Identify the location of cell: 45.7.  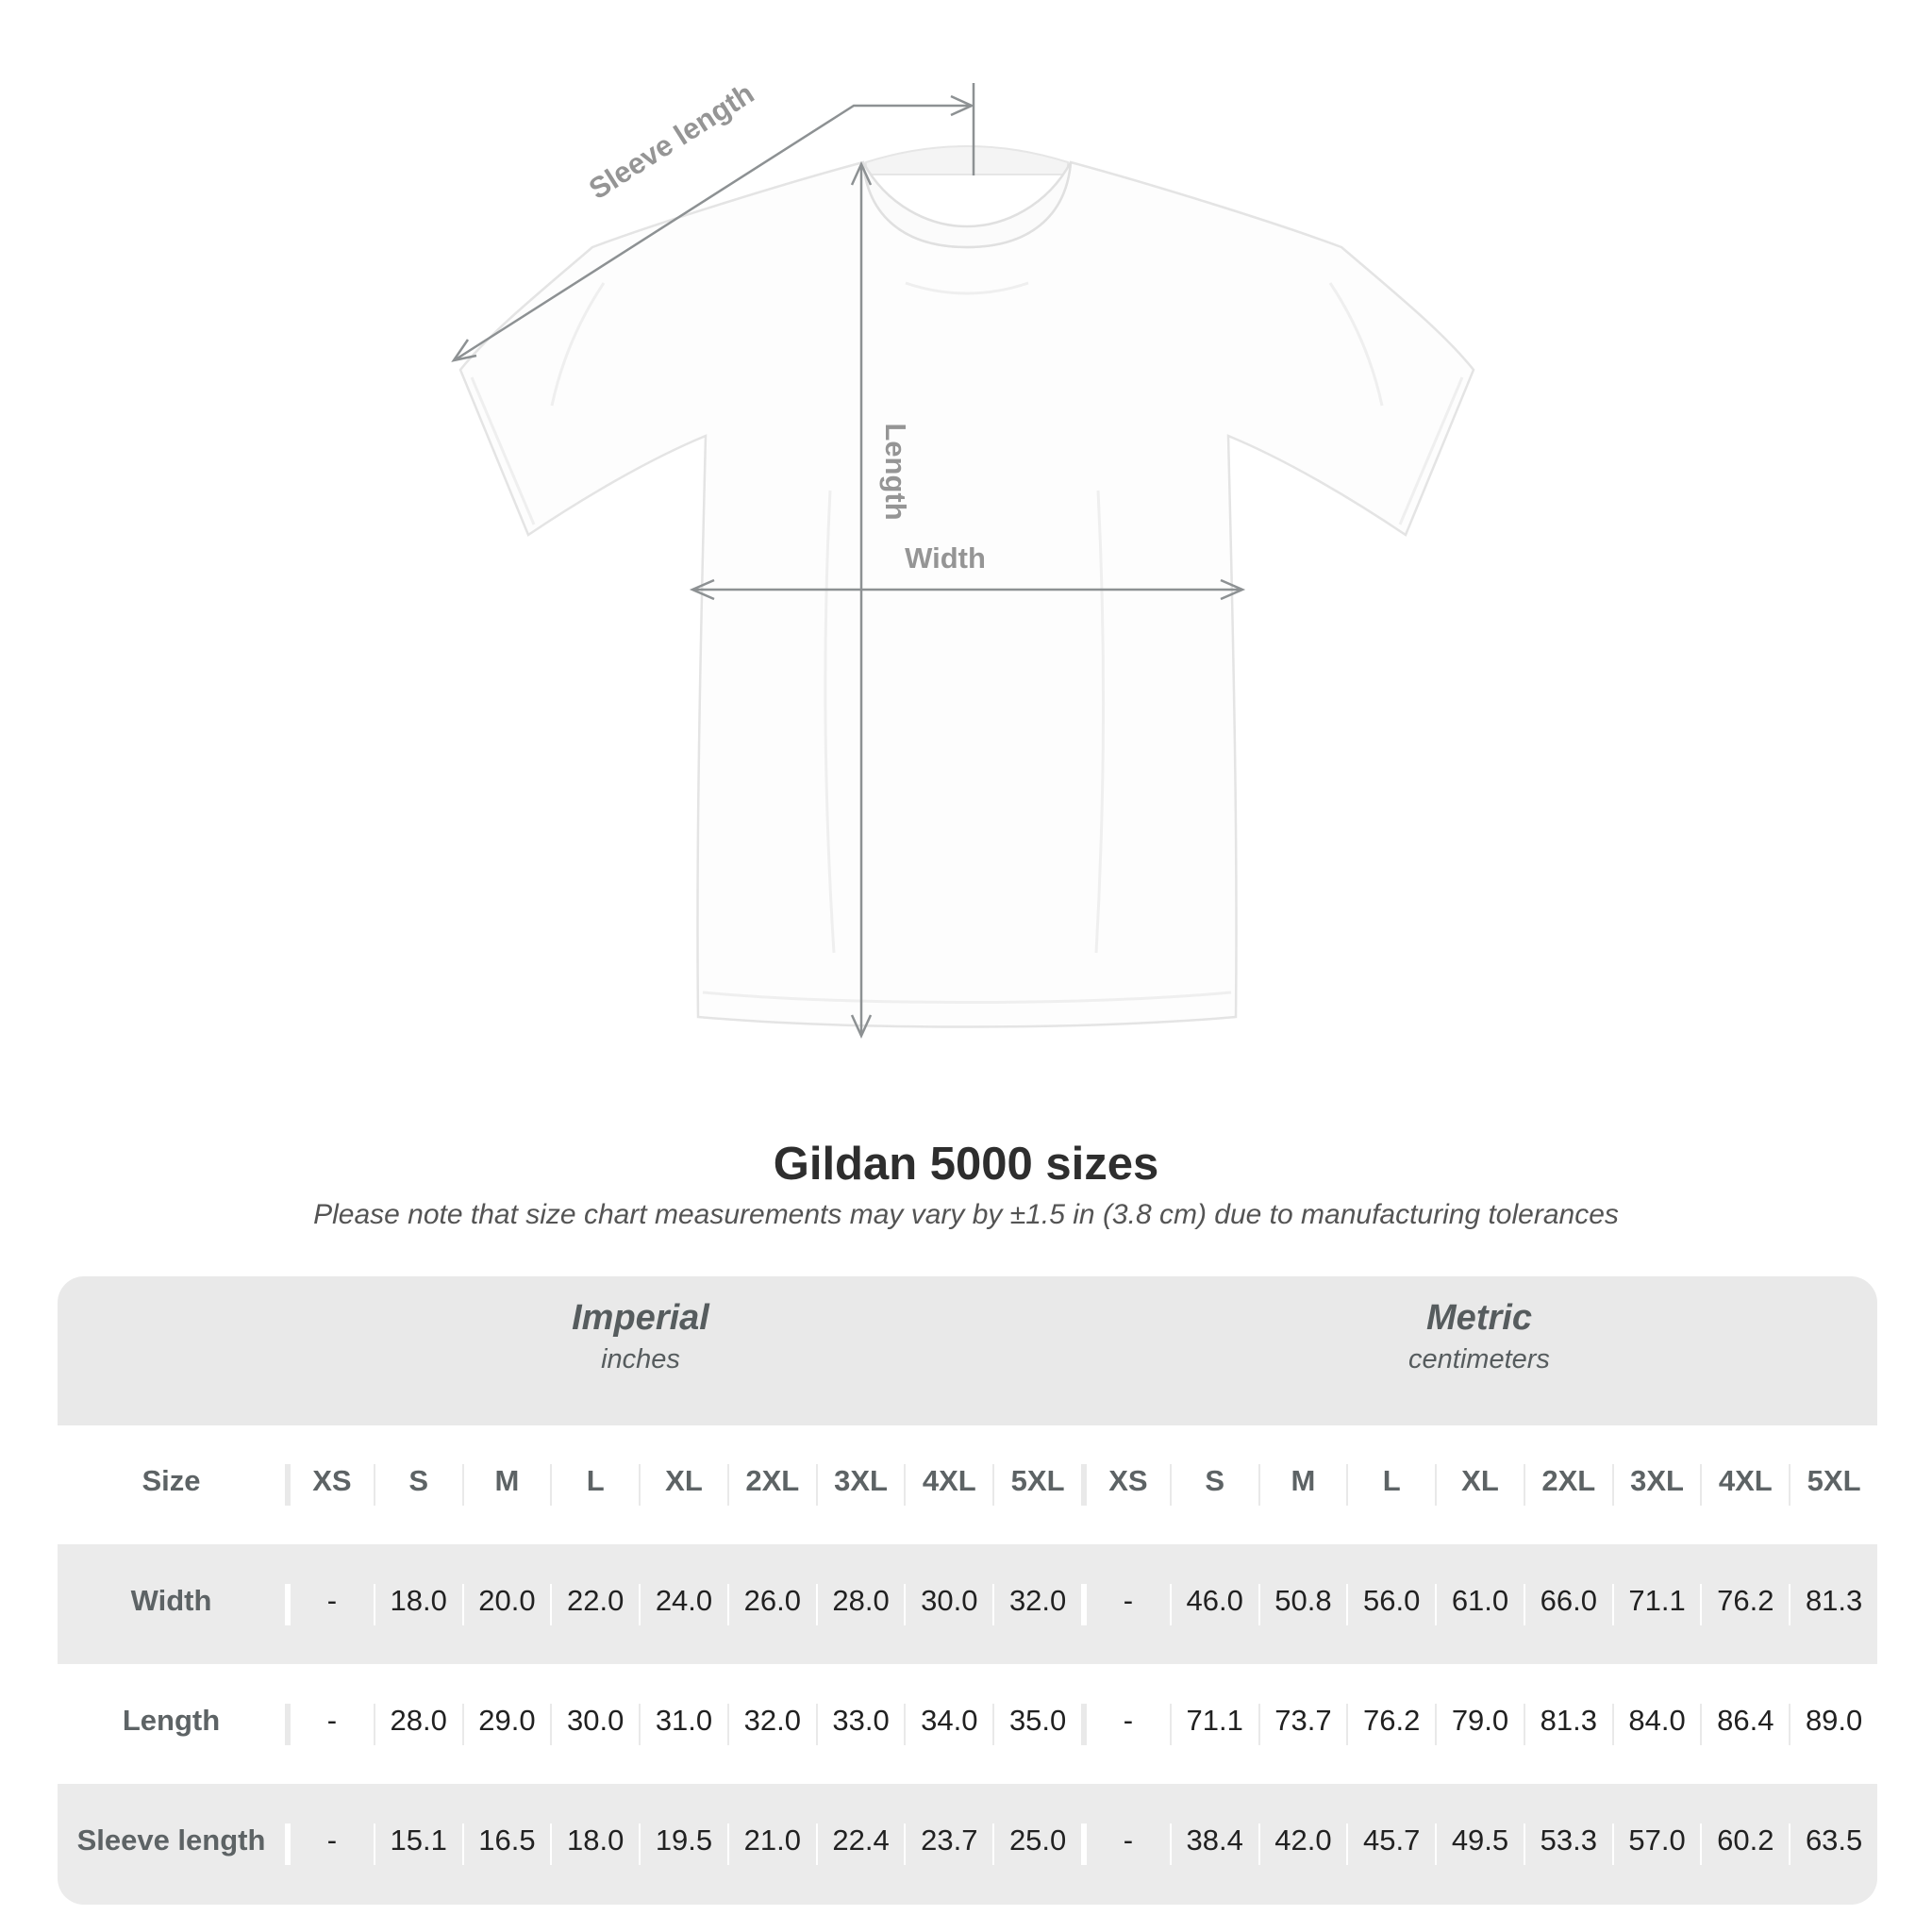
(1390, 1844).